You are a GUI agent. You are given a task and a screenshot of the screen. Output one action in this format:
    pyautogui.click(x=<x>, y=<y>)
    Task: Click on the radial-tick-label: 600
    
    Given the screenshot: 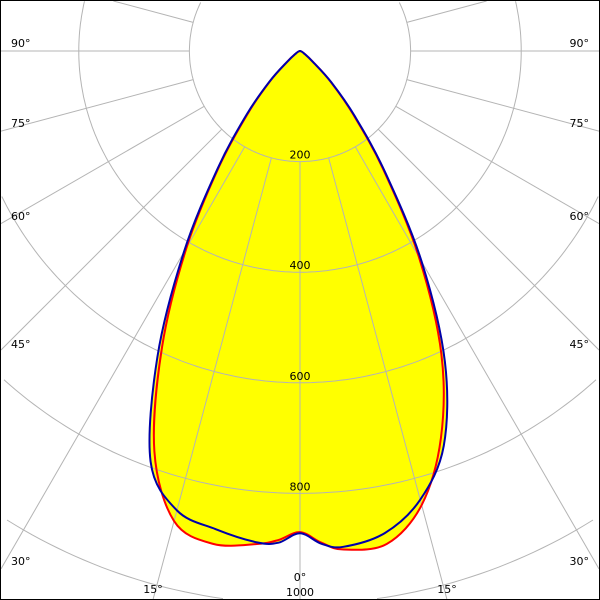 What is the action you would take?
    pyautogui.click(x=300, y=376)
    